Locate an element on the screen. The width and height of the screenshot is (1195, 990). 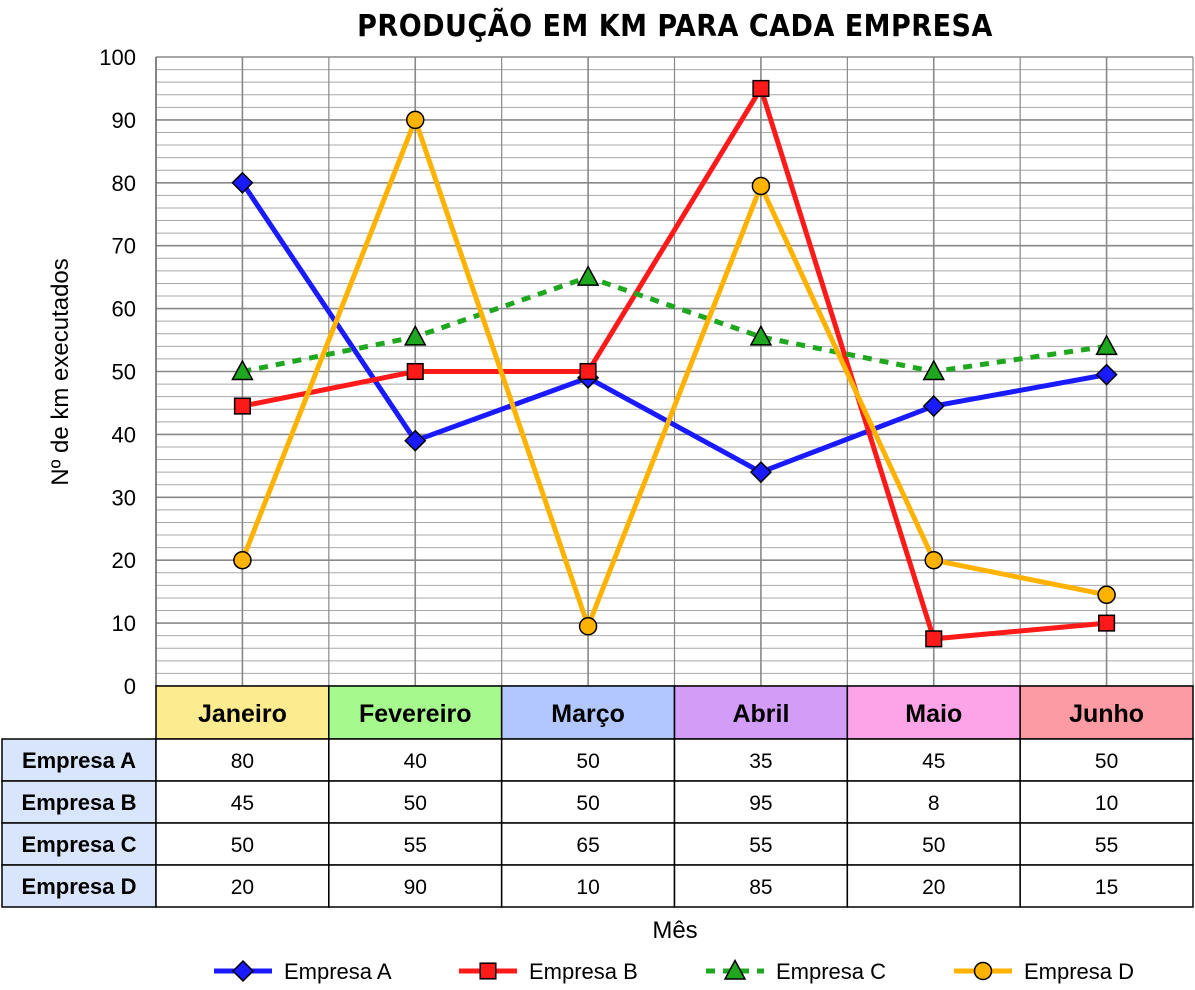
chart-title: PRODUÇÃO EM KM PARA CADA EMPRESA is located at coordinates (675, 25).